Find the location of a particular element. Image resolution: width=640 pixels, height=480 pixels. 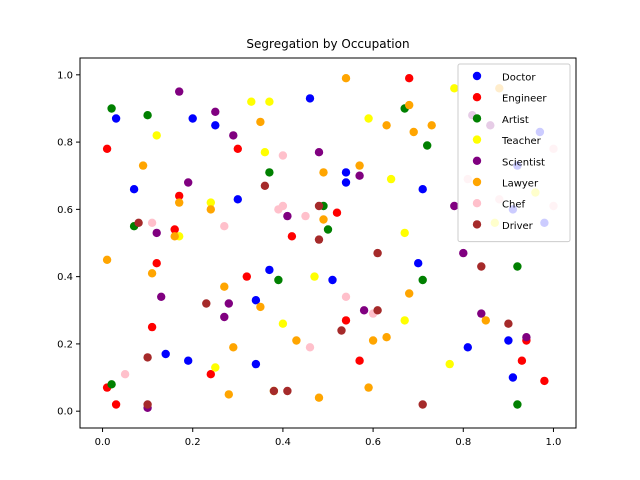

legend-marker-driver is located at coordinates (477, 224).